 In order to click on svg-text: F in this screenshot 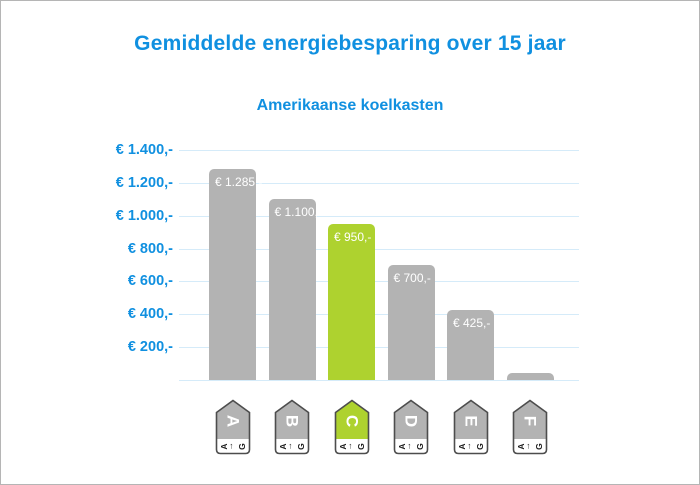, I will do `click(530, 421)`.